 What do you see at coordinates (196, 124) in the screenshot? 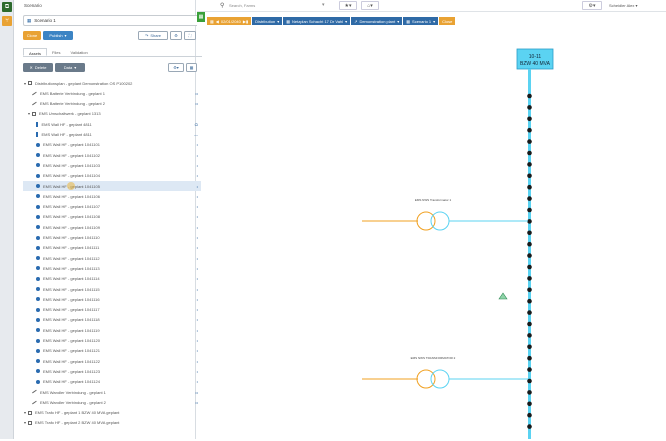
I see `row-action-icon: ⬭` at bounding box center [196, 124].